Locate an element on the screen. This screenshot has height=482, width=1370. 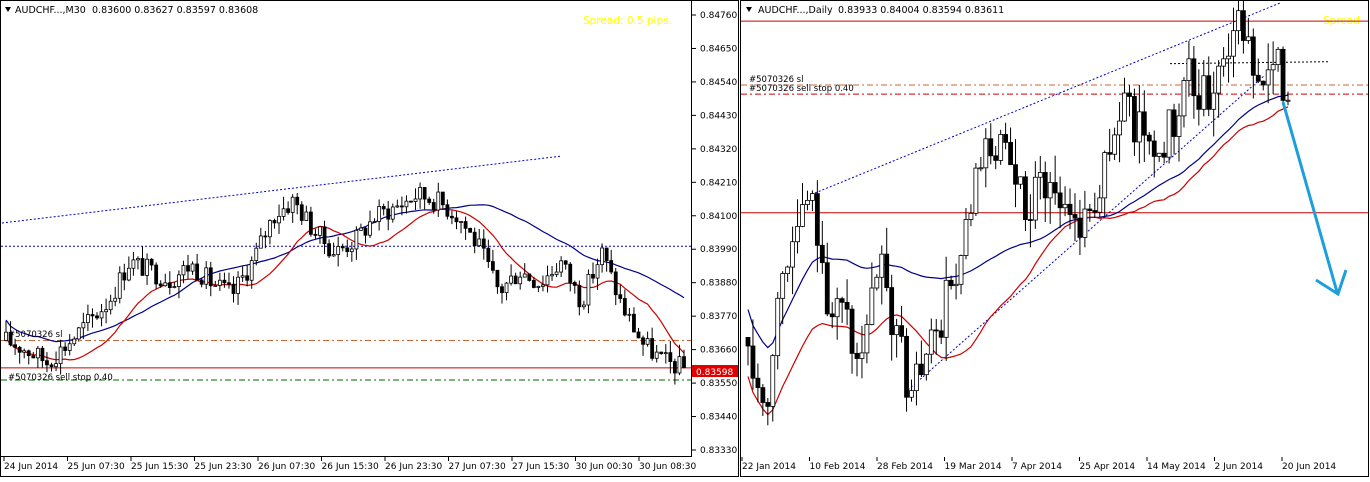
daily-dropdown-icon is located at coordinates (749, 9).